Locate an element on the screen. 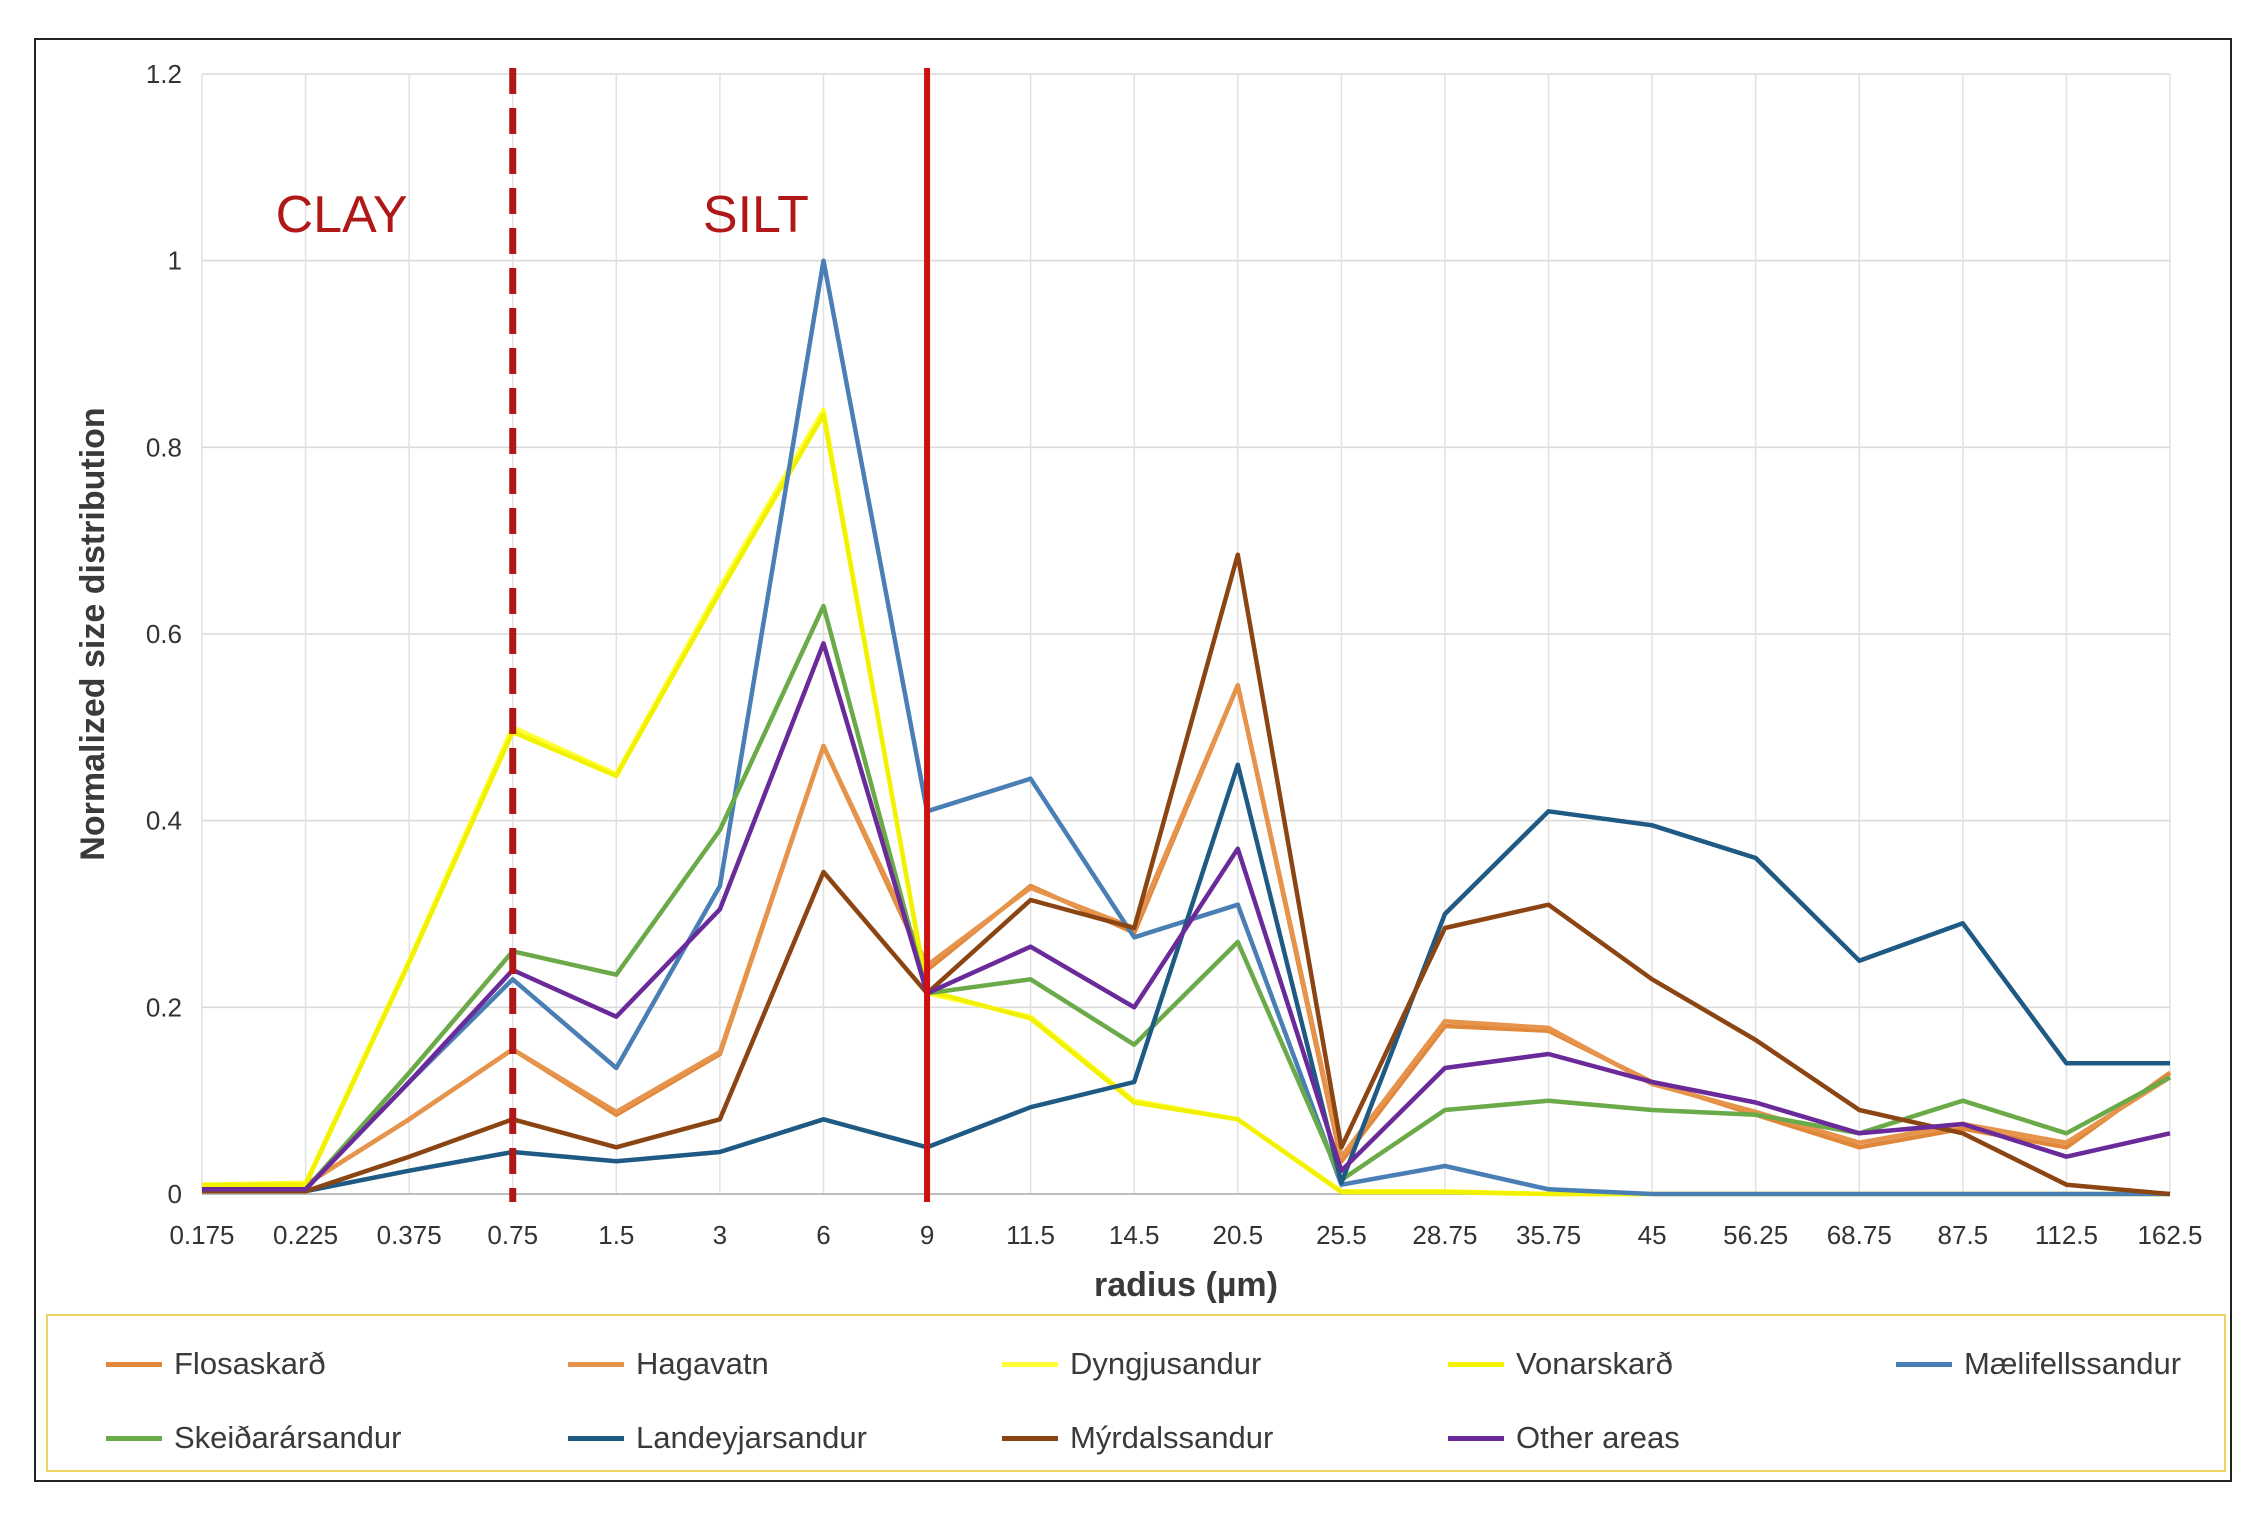  legend-label: Dyngjusandur is located at coordinates (1166, 1363).